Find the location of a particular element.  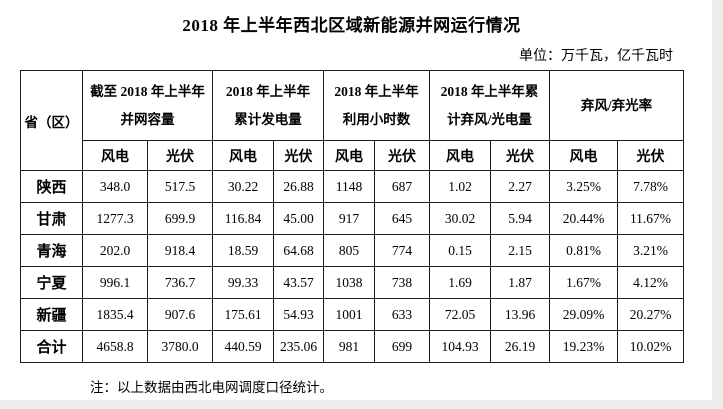

data-cell: 99.33 is located at coordinates (243, 282).